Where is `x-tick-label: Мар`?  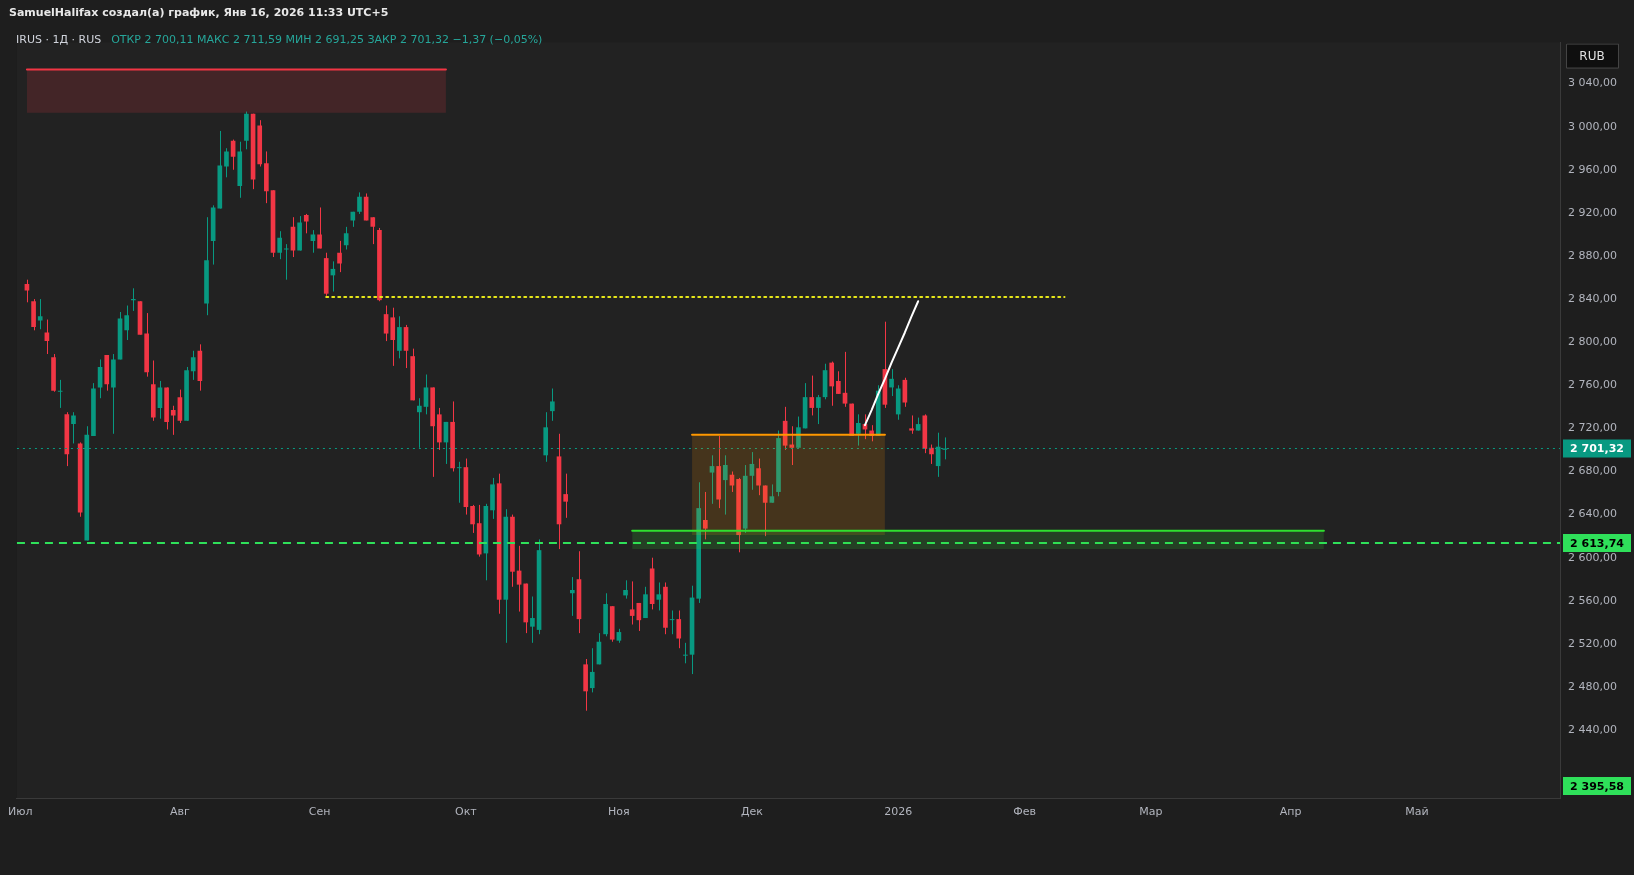
x-tick-label: Мар is located at coordinates (1151, 812).